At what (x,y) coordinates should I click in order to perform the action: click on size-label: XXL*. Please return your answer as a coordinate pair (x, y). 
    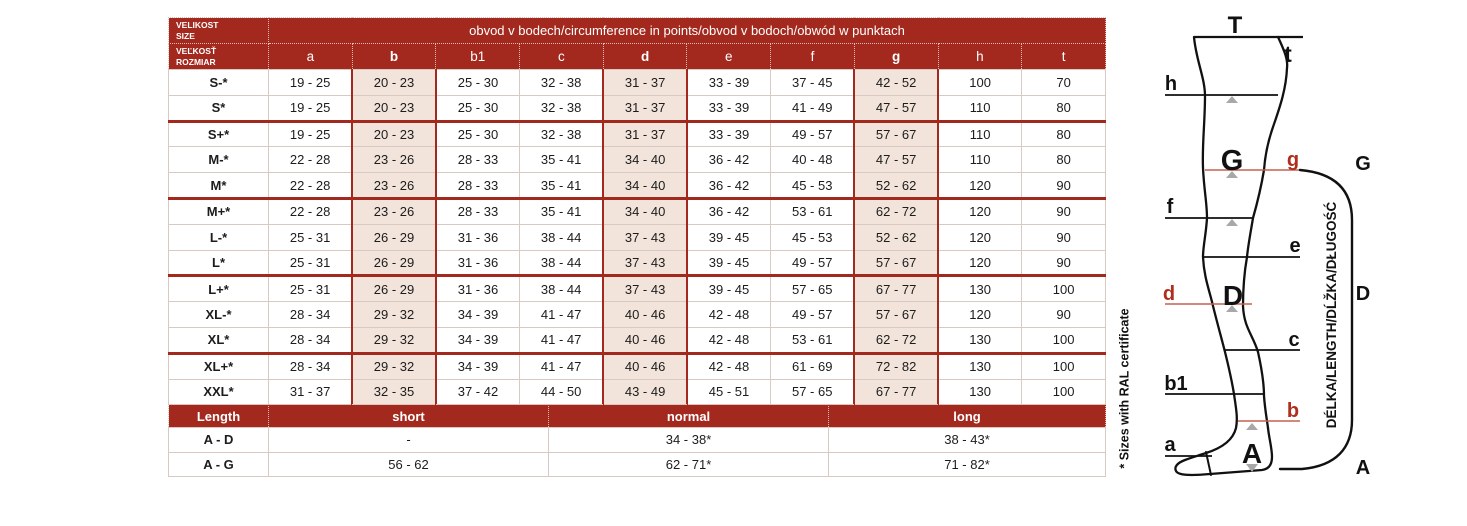
    Looking at the image, I should click on (218, 392).